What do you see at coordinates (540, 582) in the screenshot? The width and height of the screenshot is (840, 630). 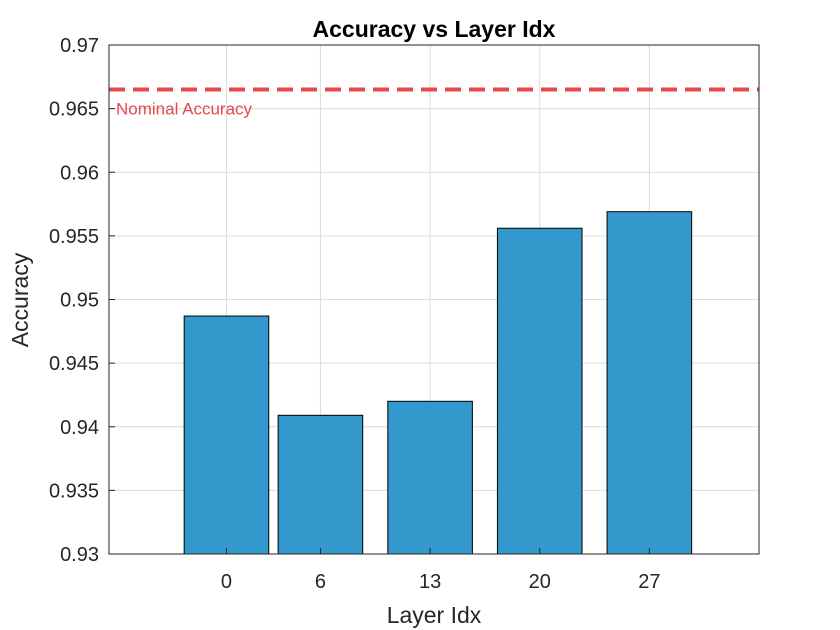 I see `x-tick-label: 20` at bounding box center [540, 582].